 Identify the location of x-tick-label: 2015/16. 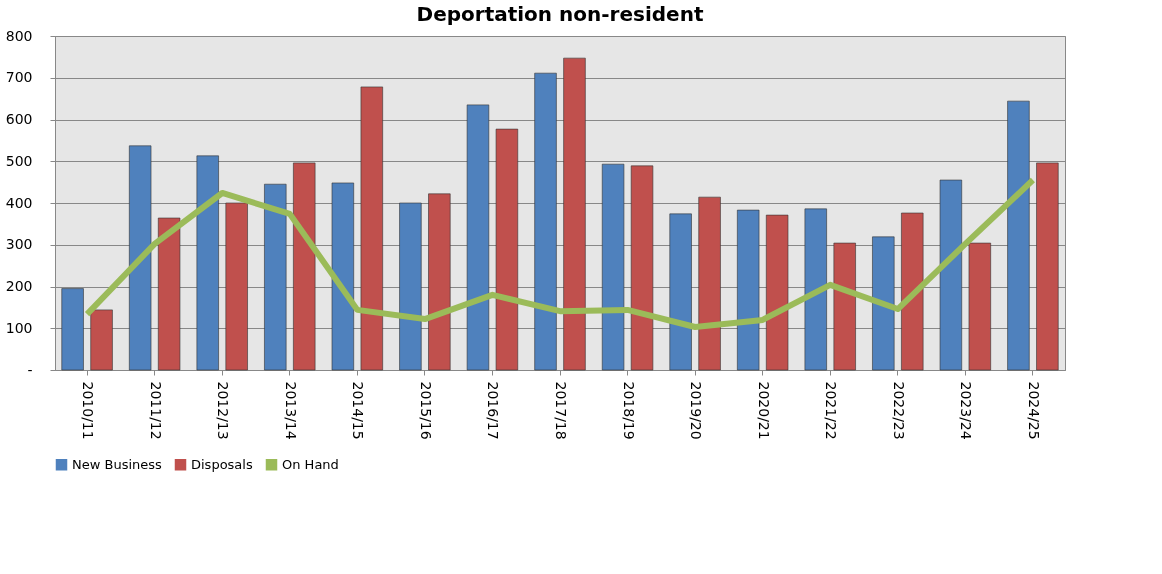
(425, 410).